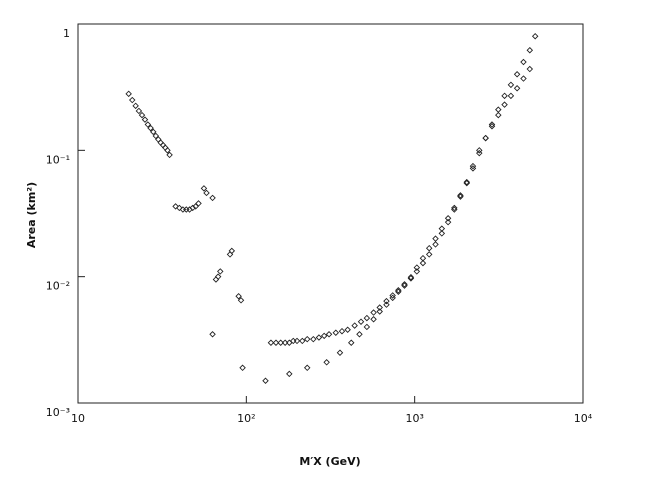 The image size is (660, 489). What do you see at coordinates (31, 215) in the screenshot?
I see `y-axis-label: Area (km²)` at bounding box center [31, 215].